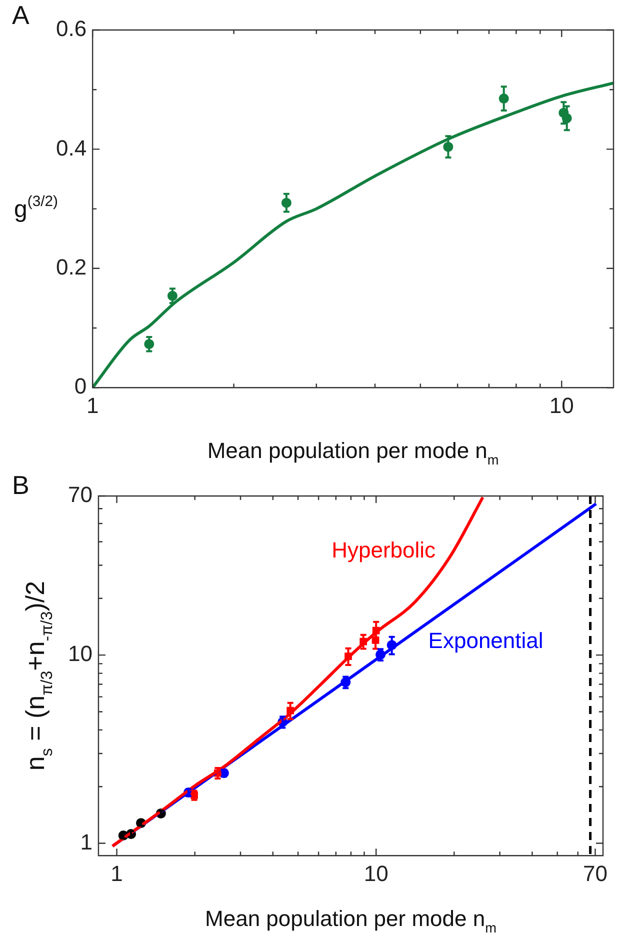 The image size is (619, 938). Describe the element at coordinates (71, 267) in the screenshot. I see `y-tick-label: 0.2` at that location.